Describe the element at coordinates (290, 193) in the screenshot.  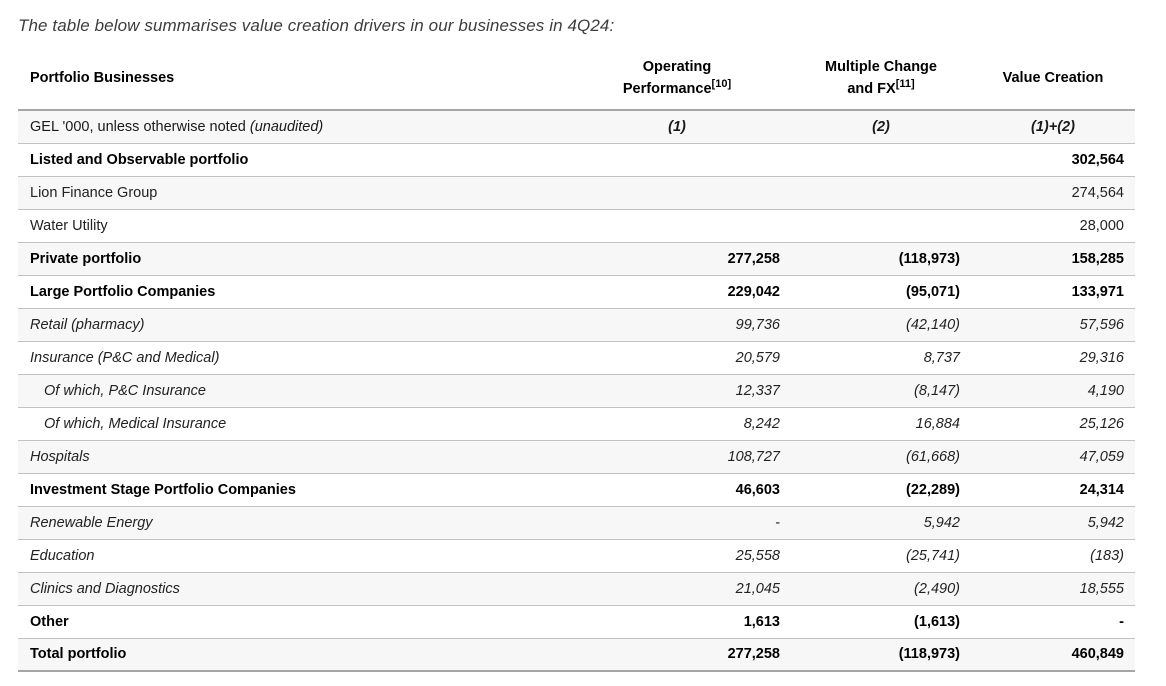
I see `cell-business-label: Lion Finance Group` at that location.